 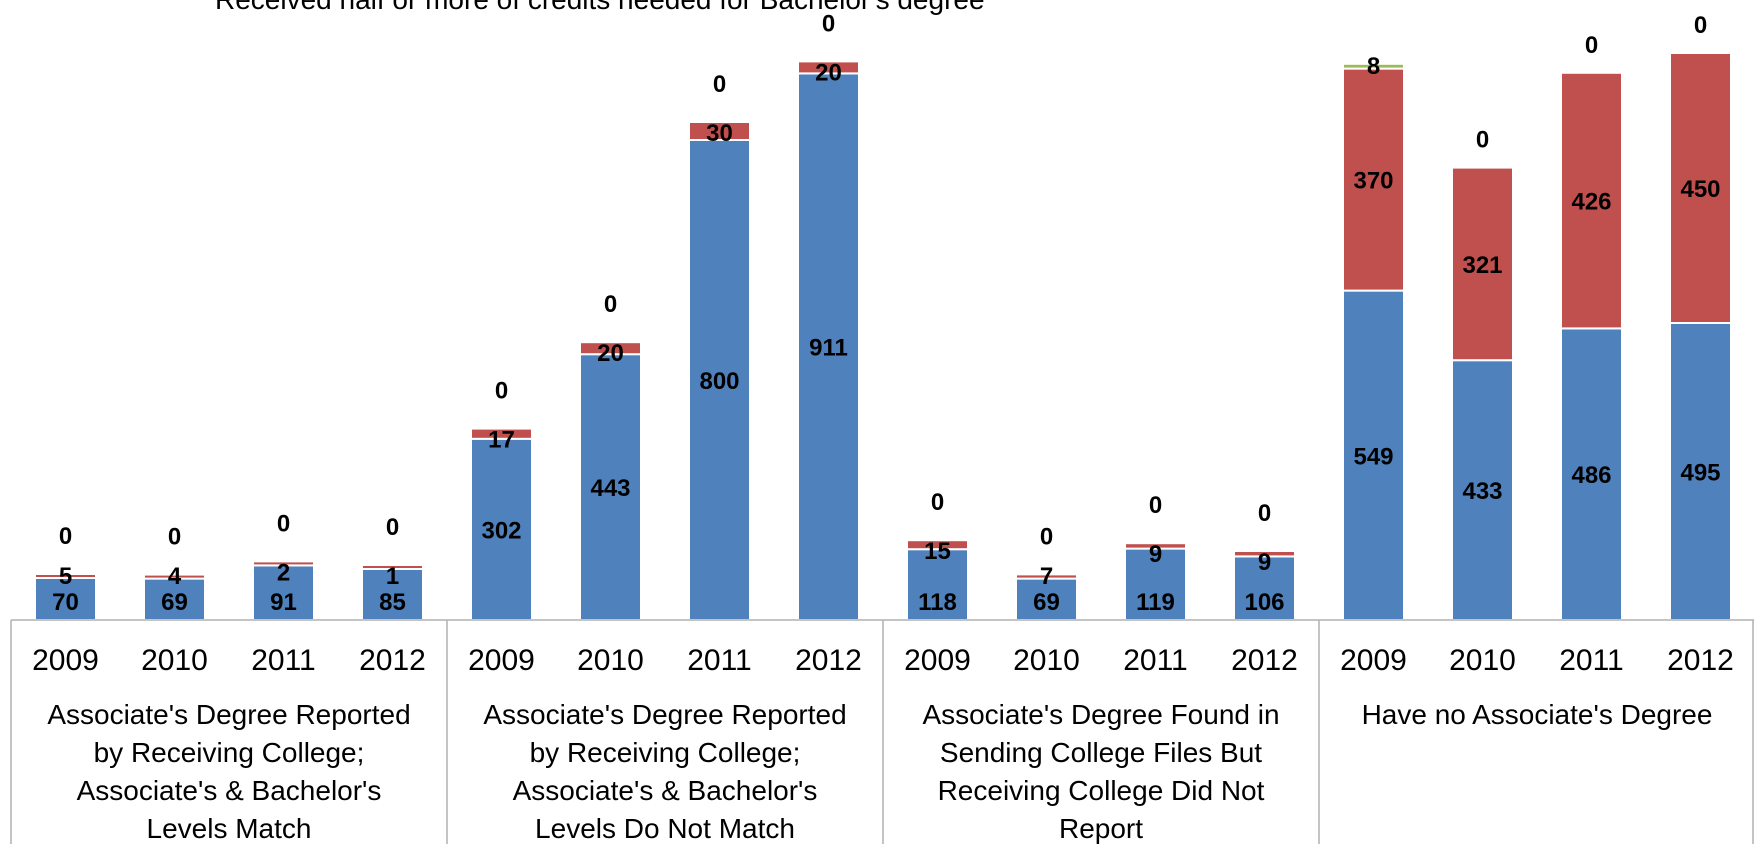 I want to click on data-label: 321, so click(x=1482, y=265).